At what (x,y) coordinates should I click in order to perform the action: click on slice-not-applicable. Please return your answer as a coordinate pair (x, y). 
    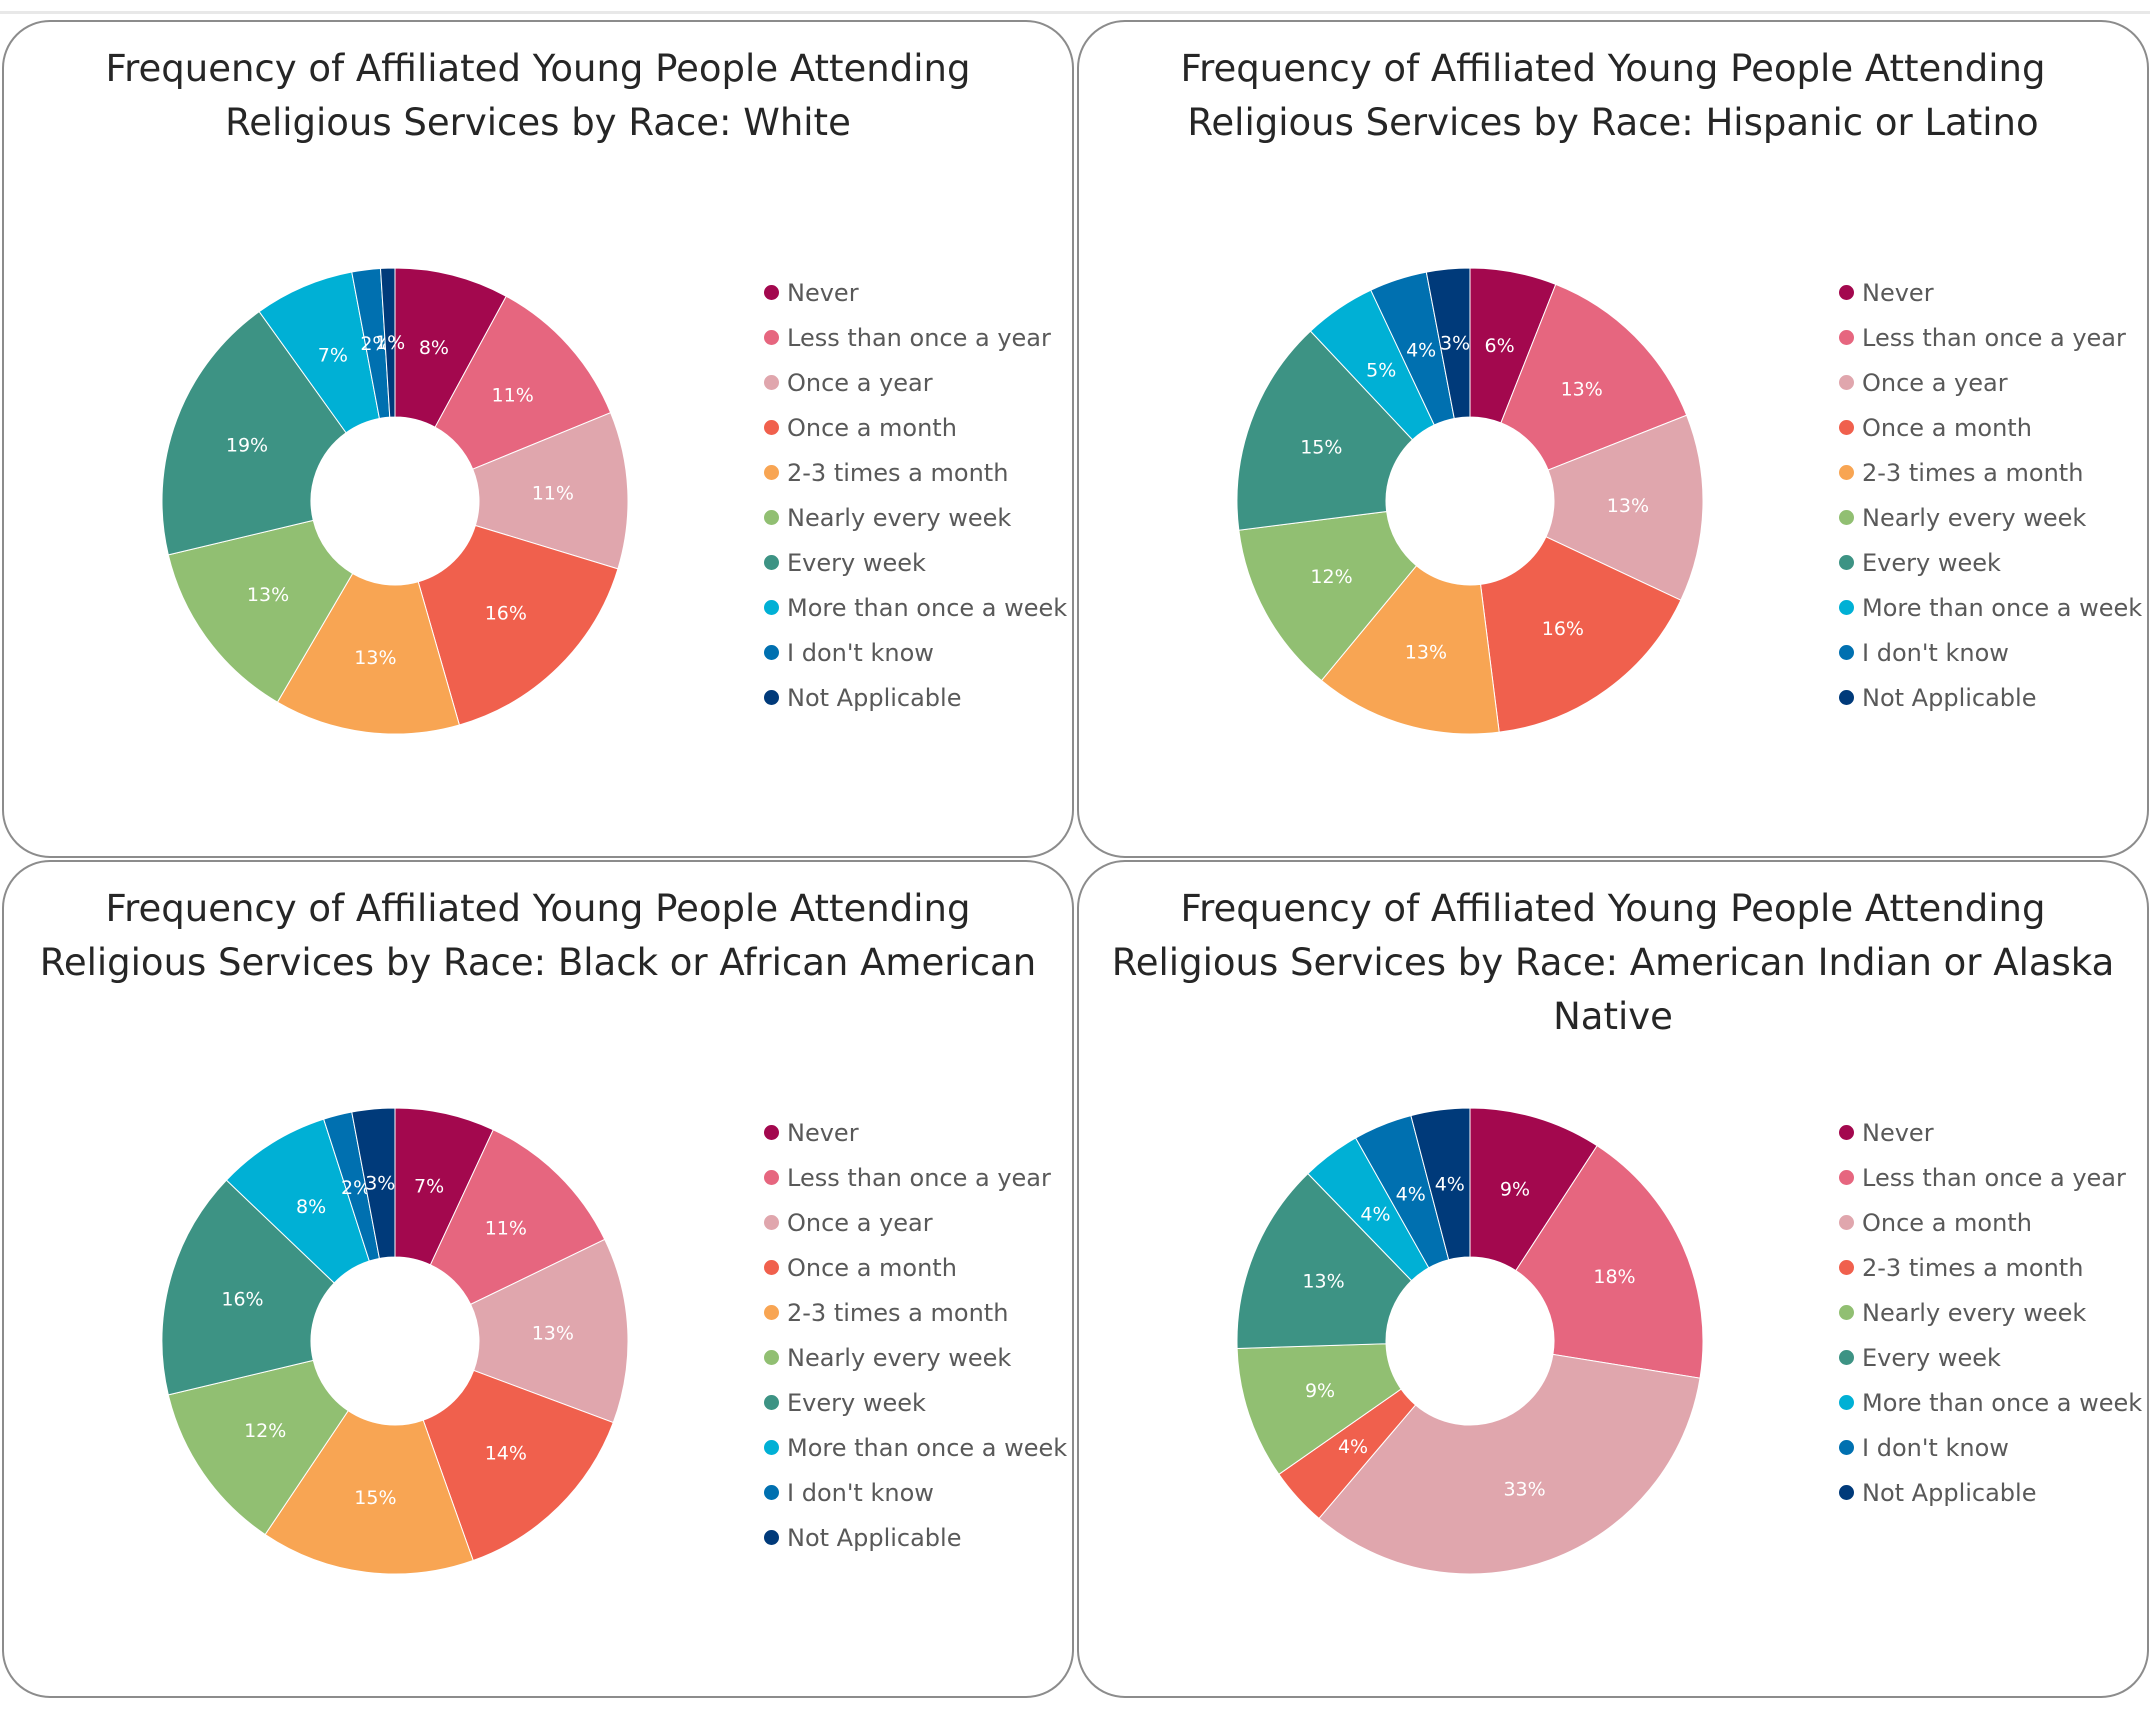
    Looking at the image, I should click on (373, 1183).